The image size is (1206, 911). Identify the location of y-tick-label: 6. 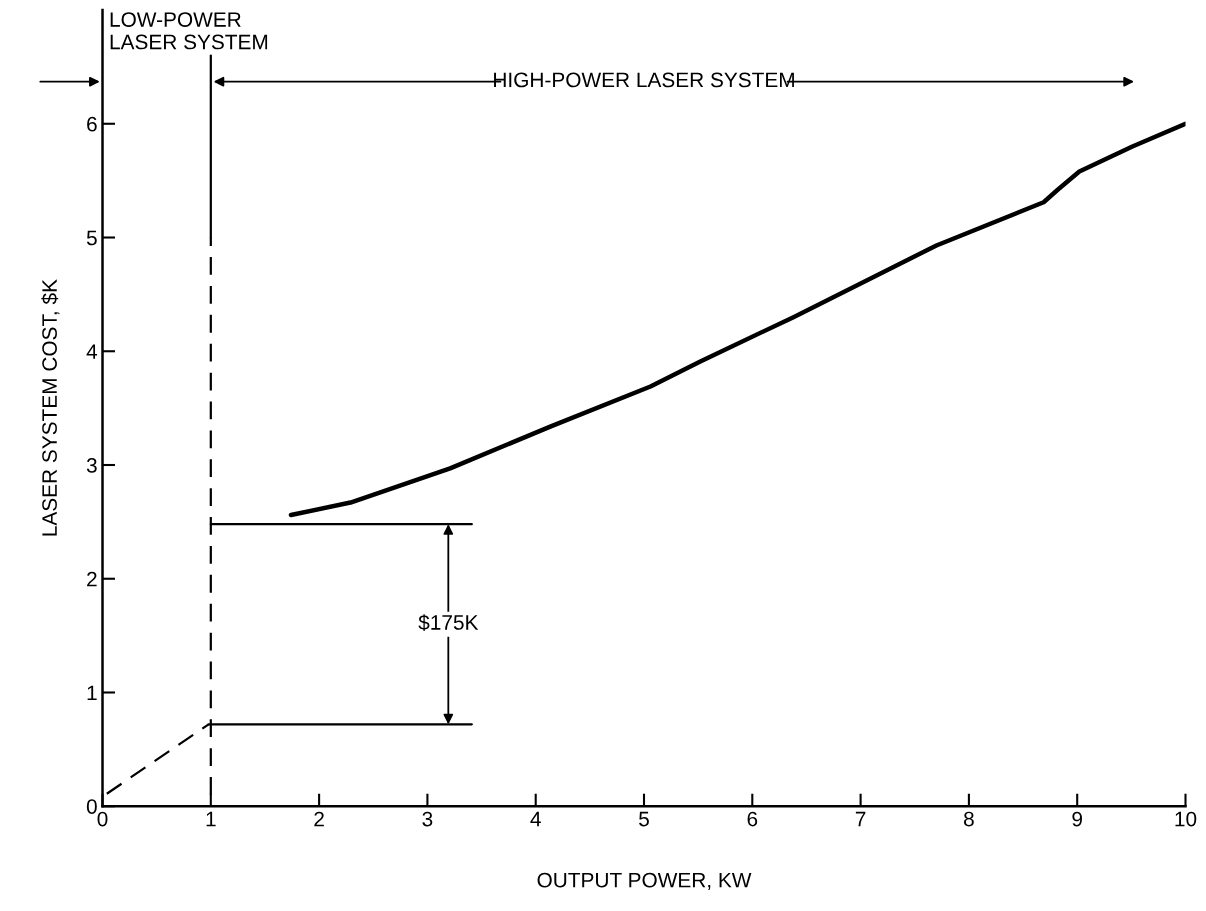
(92, 124).